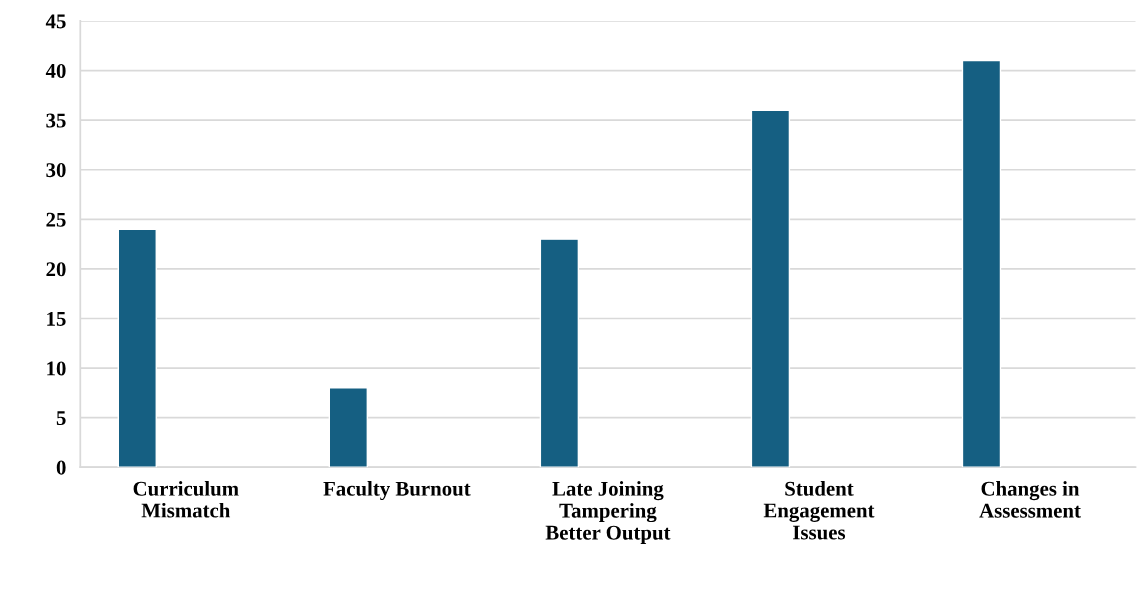  Describe the element at coordinates (1030, 499) in the screenshot. I see `x-tick-label: Changes in Assessment` at that location.